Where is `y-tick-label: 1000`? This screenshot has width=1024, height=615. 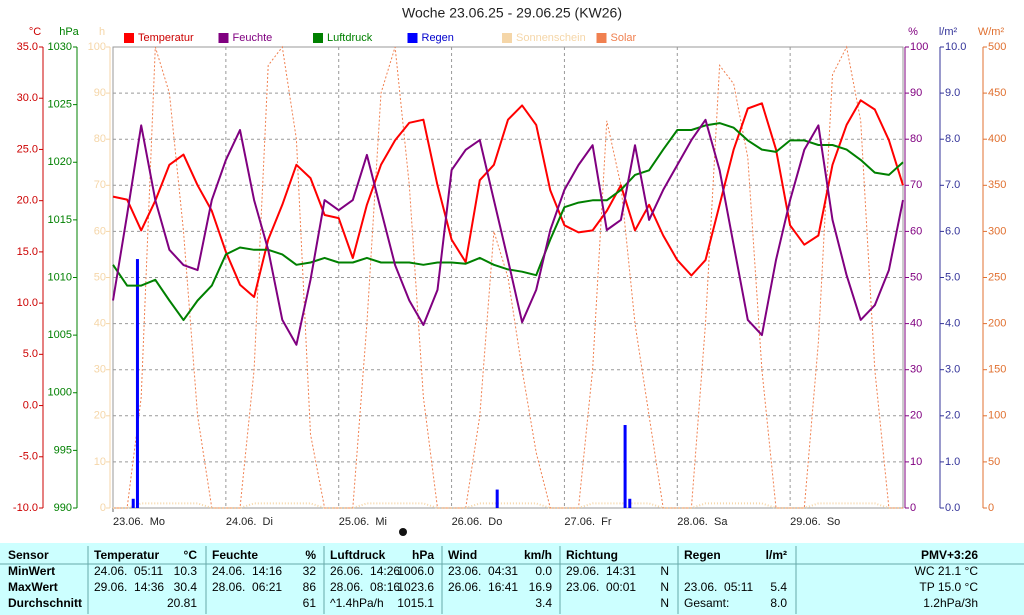 y-tick-label: 1000 is located at coordinates (60, 393).